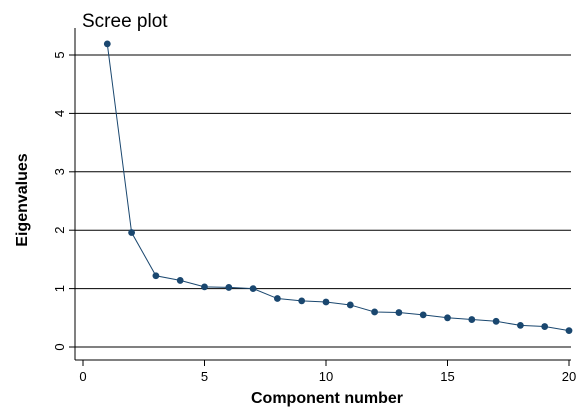 This screenshot has height=413, width=576. I want to click on y-tick-label-2: 2, so click(59, 230).